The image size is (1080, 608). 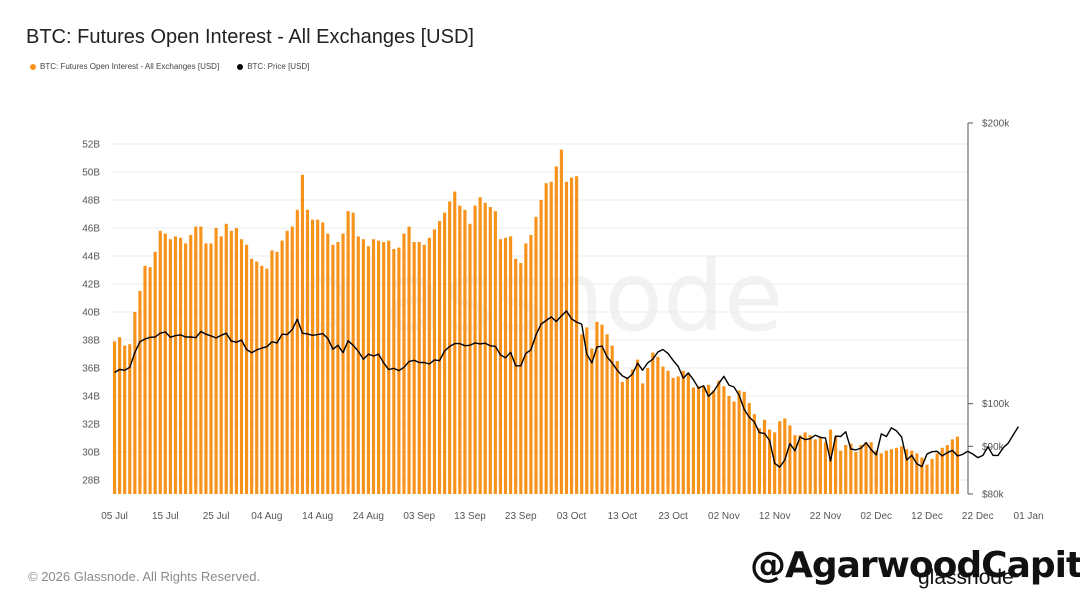 I want to click on x-tick-label: 14 Aug, so click(x=317, y=516).